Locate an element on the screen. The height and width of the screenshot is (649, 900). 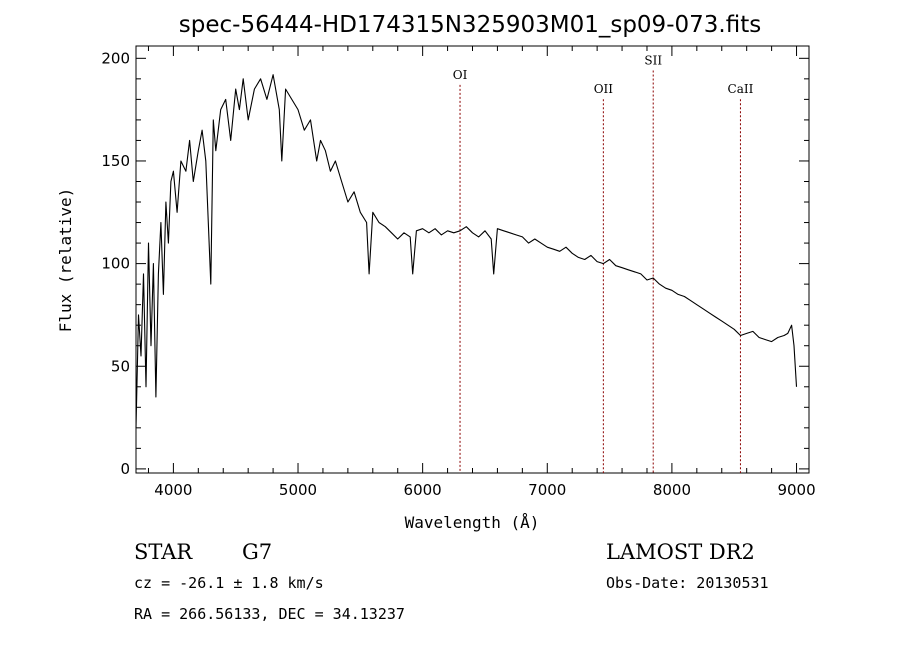
y-tick-label: 150 is located at coordinates (115, 161).